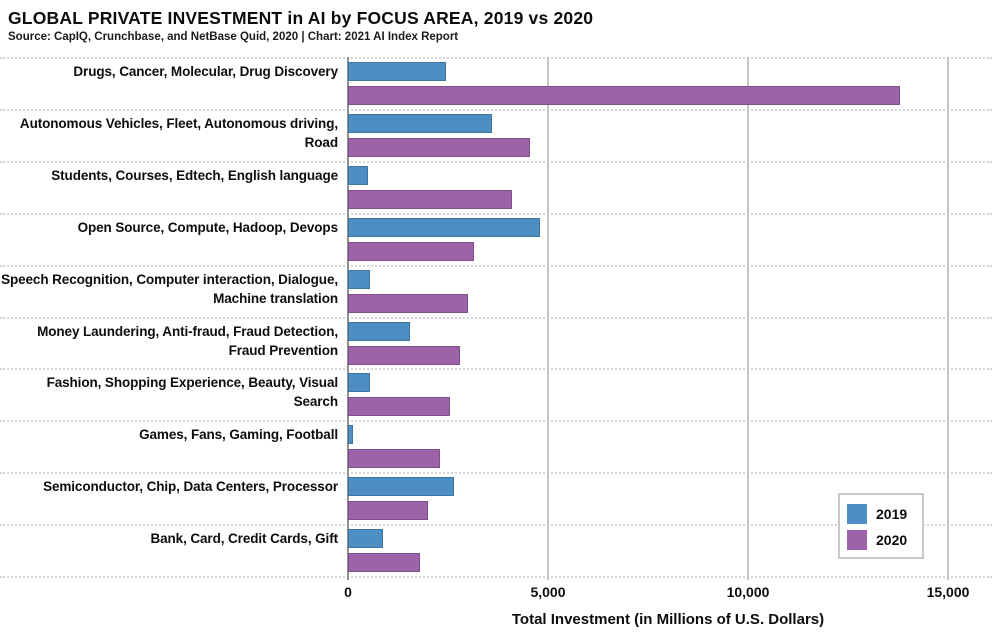 The height and width of the screenshot is (642, 1000). What do you see at coordinates (205, 71) in the screenshot?
I see `category-label: Drugs, Cancer, Molecular, Drug Discovery` at bounding box center [205, 71].